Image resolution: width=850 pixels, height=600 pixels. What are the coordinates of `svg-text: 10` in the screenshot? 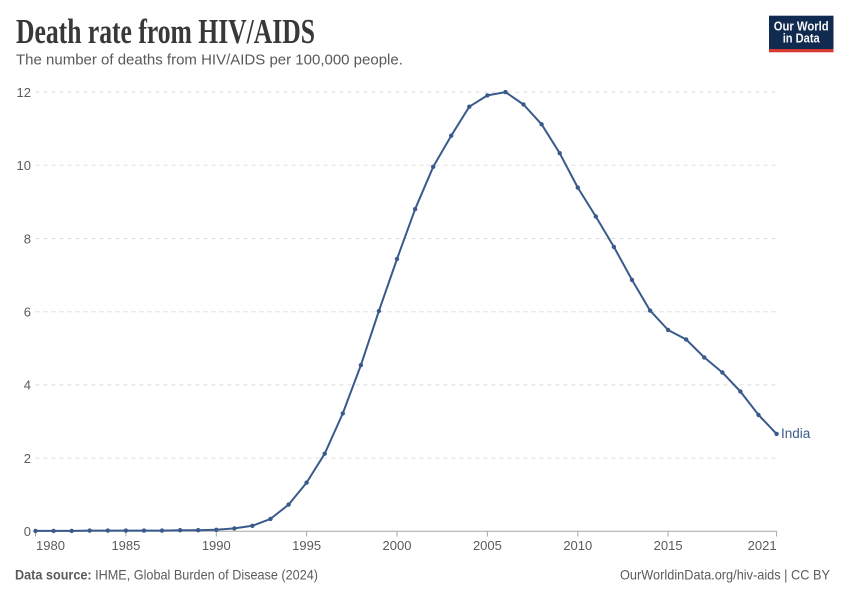 It's located at (24, 165).